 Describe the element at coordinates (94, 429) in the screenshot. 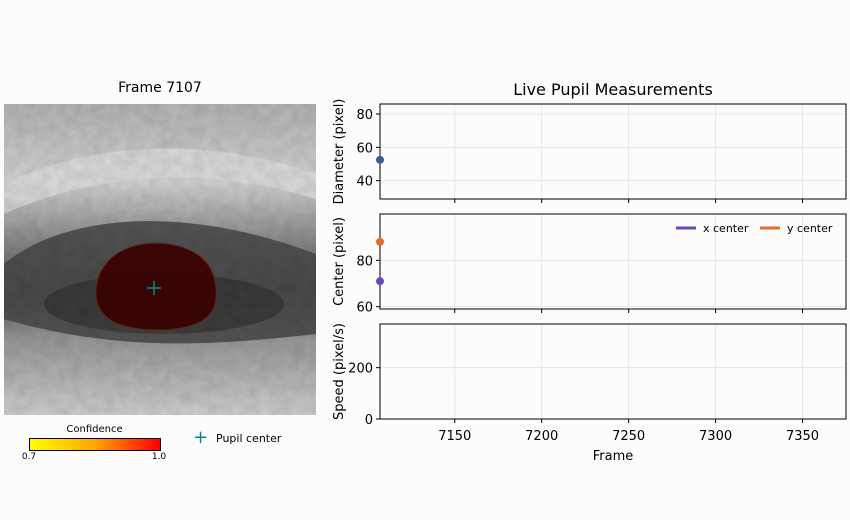

I see `colorbar-title: Confidence` at that location.